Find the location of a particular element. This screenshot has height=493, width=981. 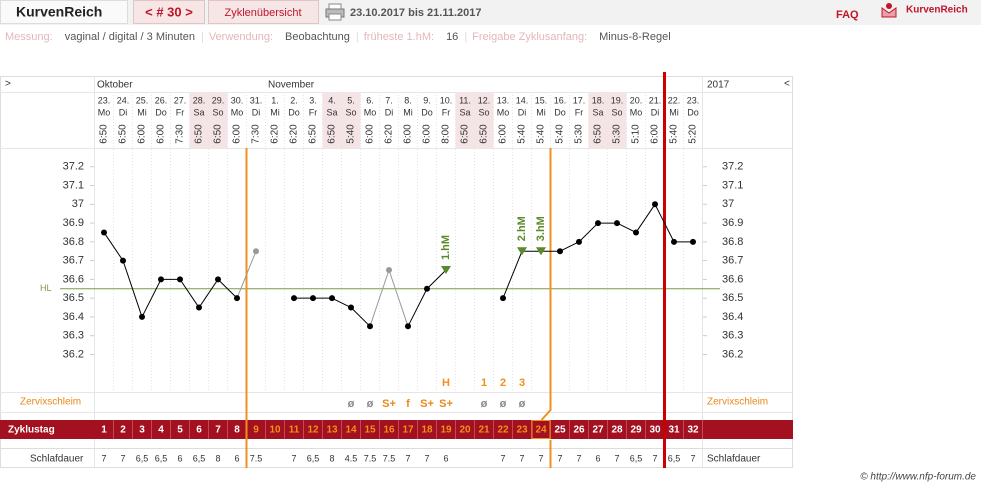

faq: FAQ is located at coordinates (847, 15).